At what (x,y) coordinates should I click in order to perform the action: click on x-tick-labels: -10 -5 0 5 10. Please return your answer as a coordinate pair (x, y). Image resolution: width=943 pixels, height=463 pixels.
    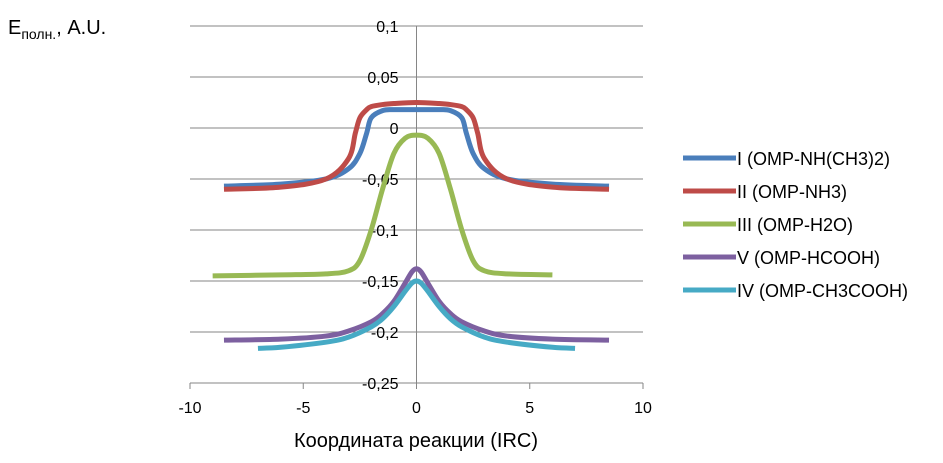
    Looking at the image, I should click on (415, 400).